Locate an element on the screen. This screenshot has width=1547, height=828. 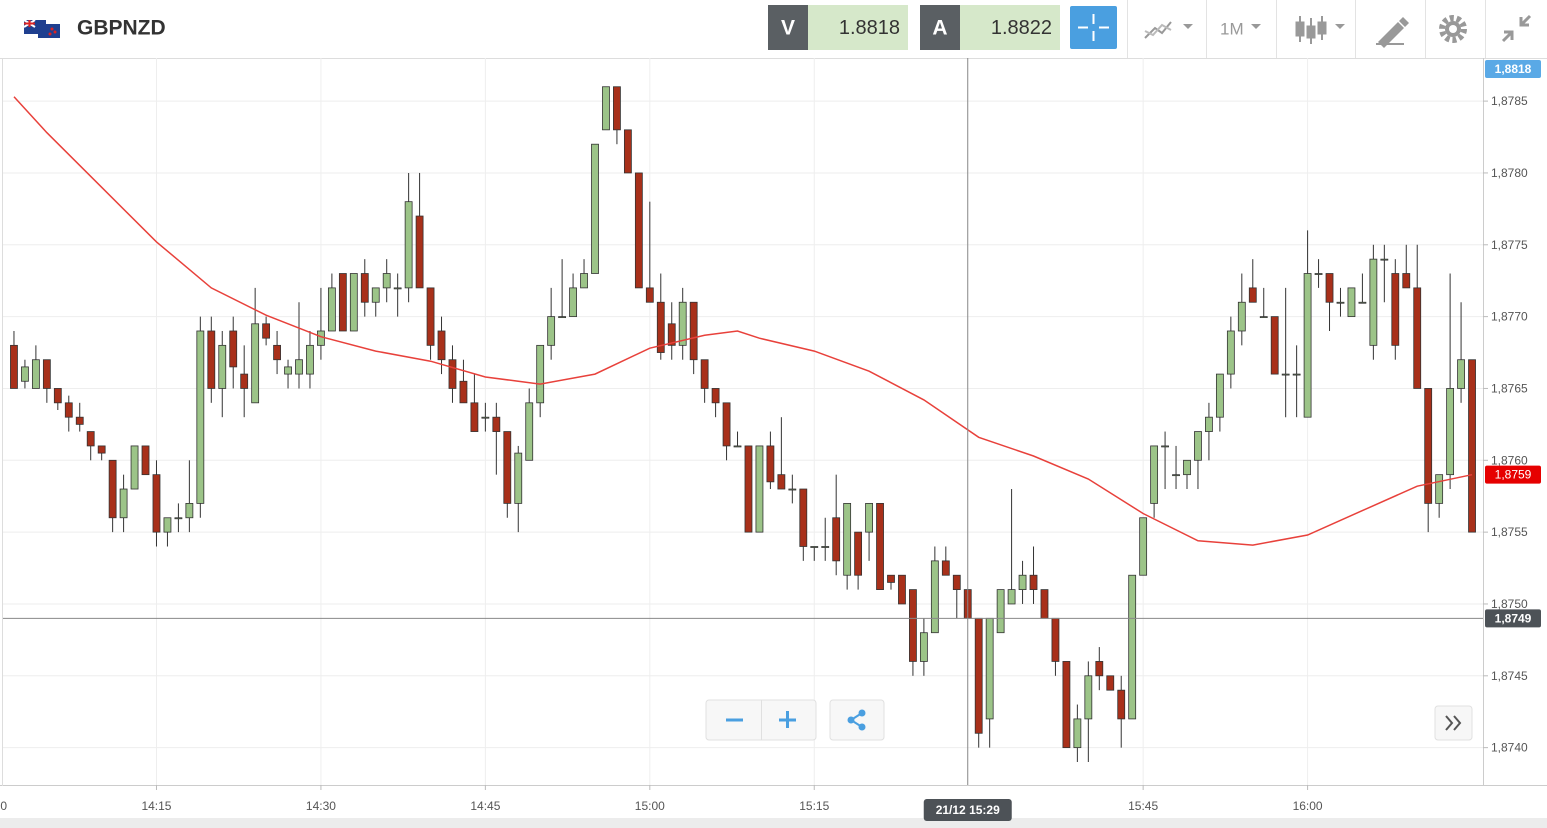
crosshair-price-tag is located at coordinates (1513, 618).